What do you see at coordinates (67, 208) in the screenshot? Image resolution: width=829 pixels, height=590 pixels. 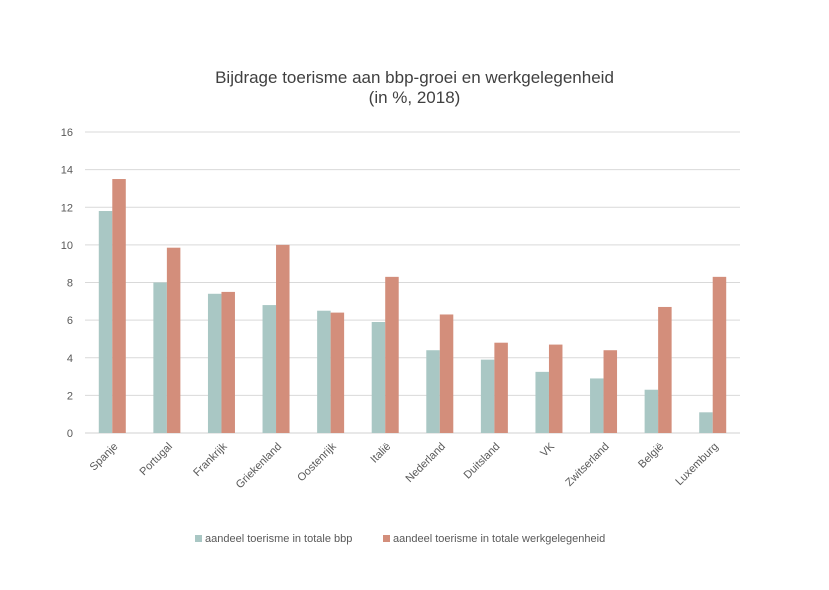 I see `y-tick-label: 12` at bounding box center [67, 208].